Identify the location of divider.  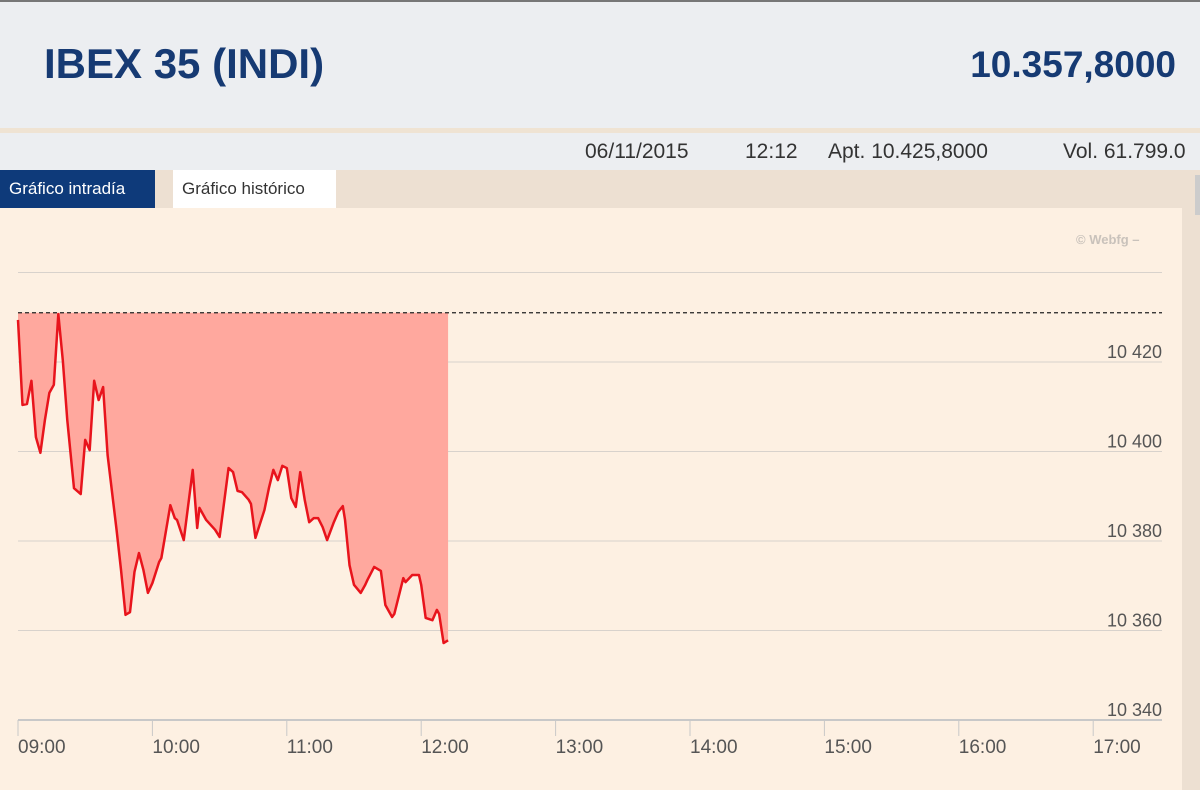
(600, 130).